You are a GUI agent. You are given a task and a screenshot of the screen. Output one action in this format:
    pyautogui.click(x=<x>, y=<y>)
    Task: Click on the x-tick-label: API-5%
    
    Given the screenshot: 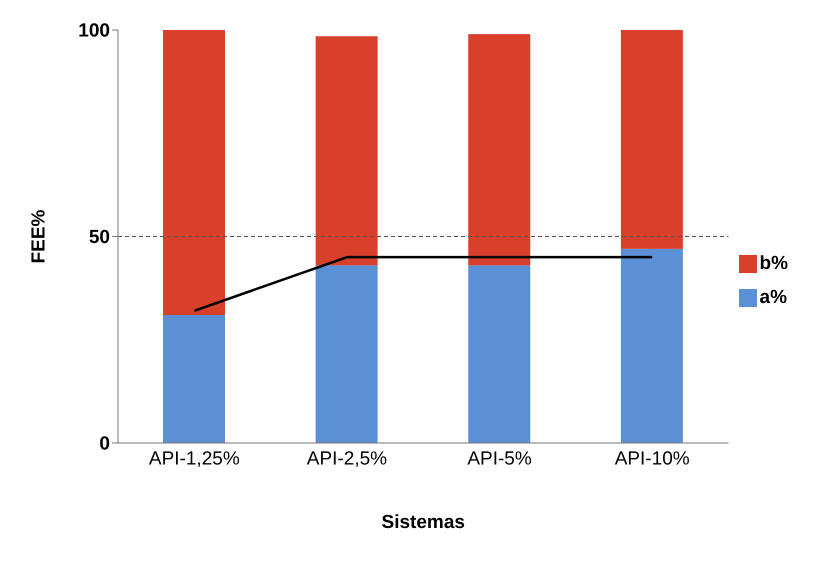 What is the action you would take?
    pyautogui.click(x=499, y=459)
    